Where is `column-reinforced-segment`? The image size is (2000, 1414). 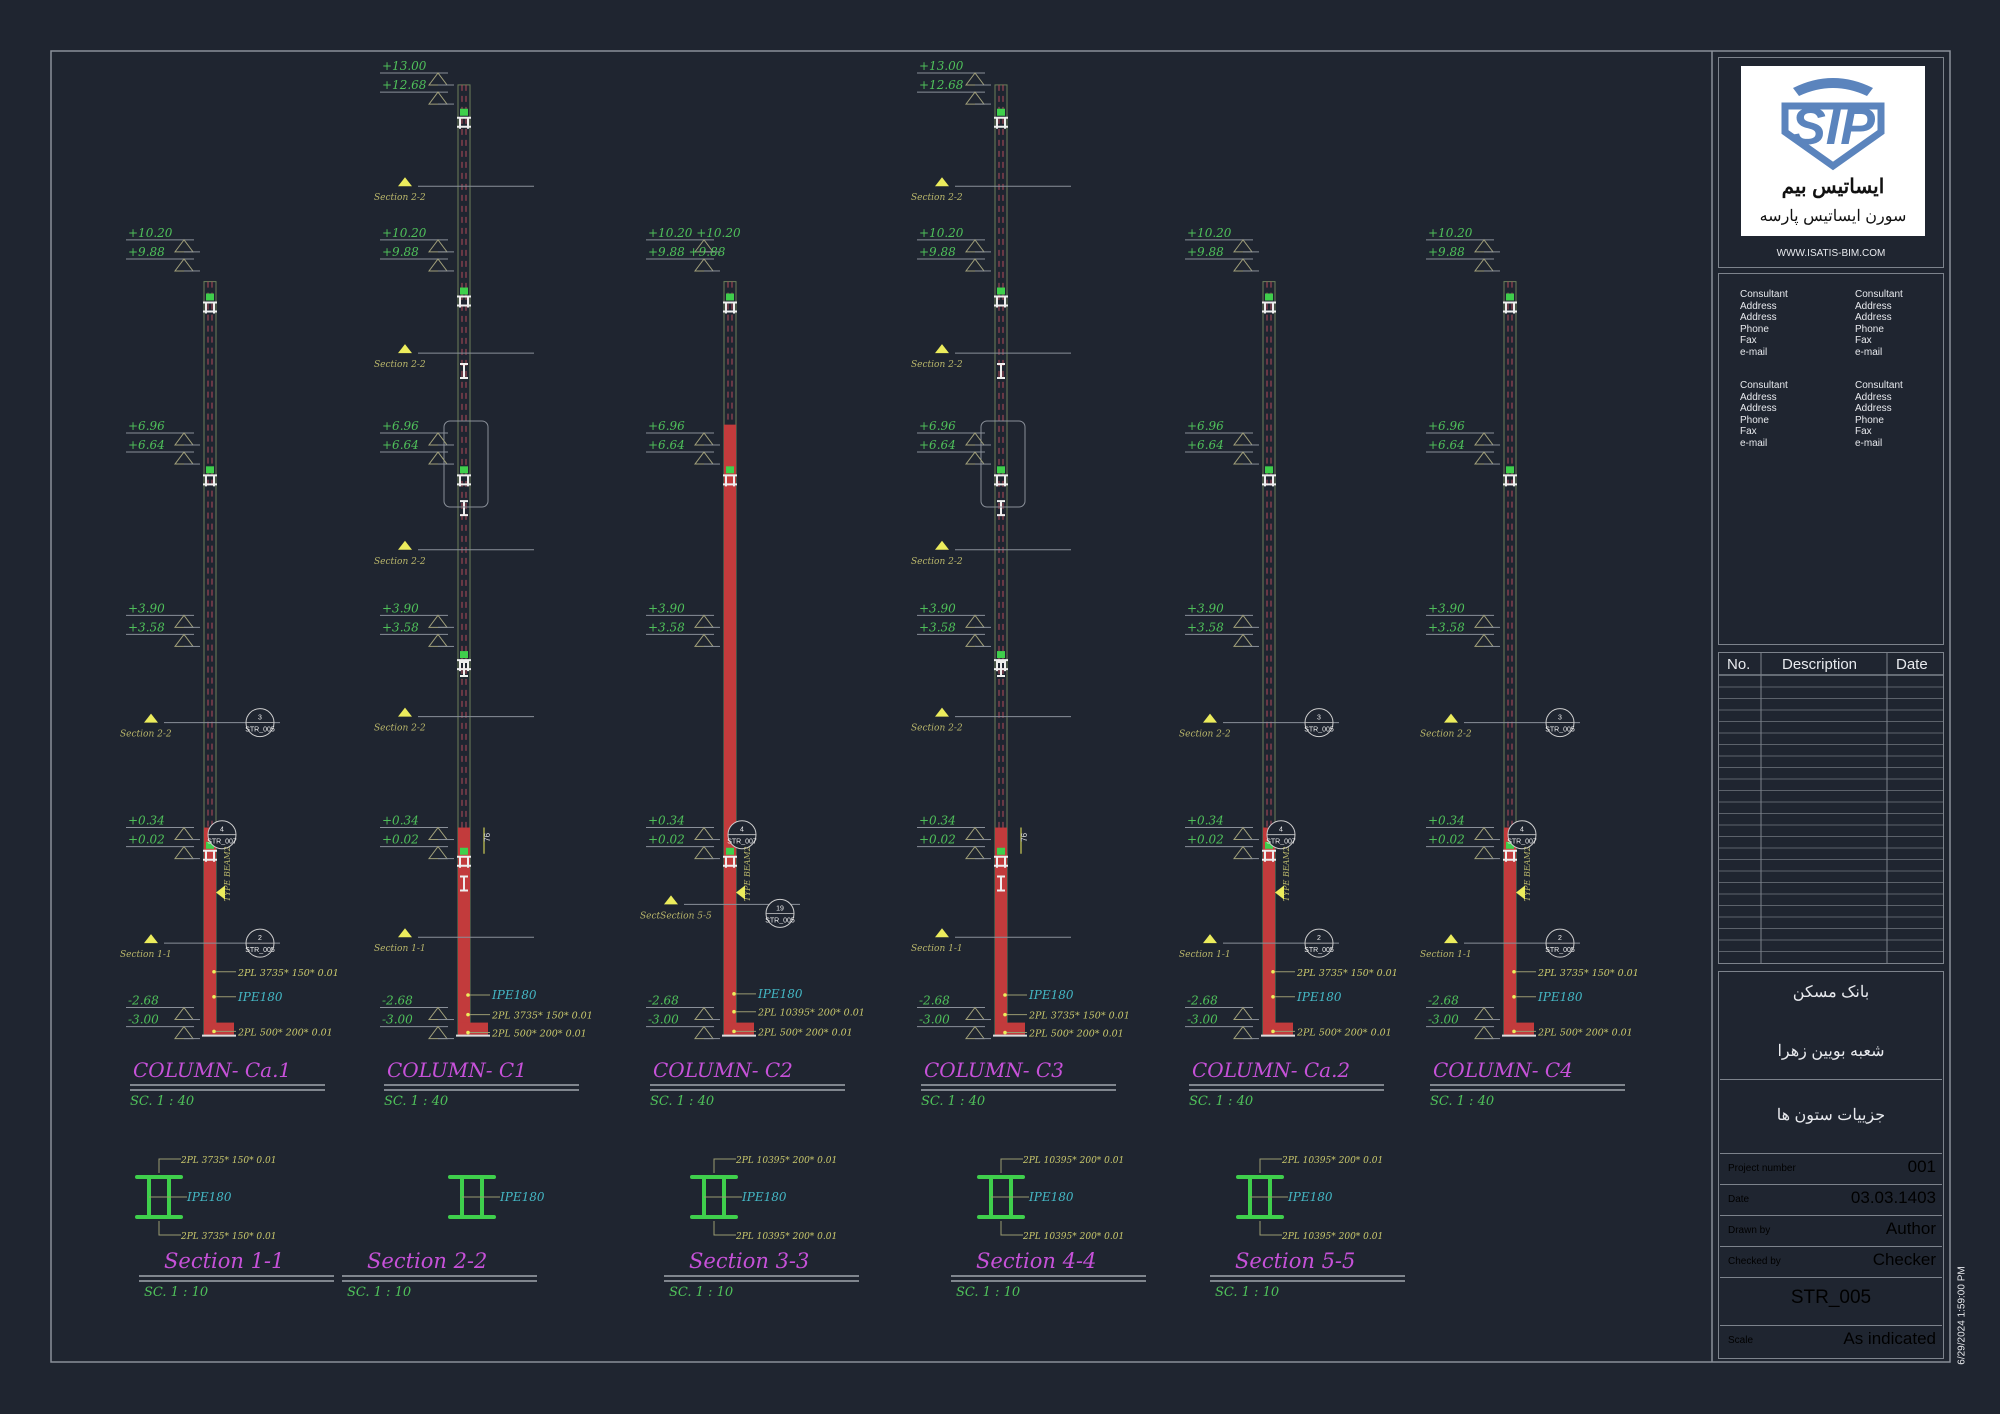 column-reinforced-segment is located at coordinates (464, 931).